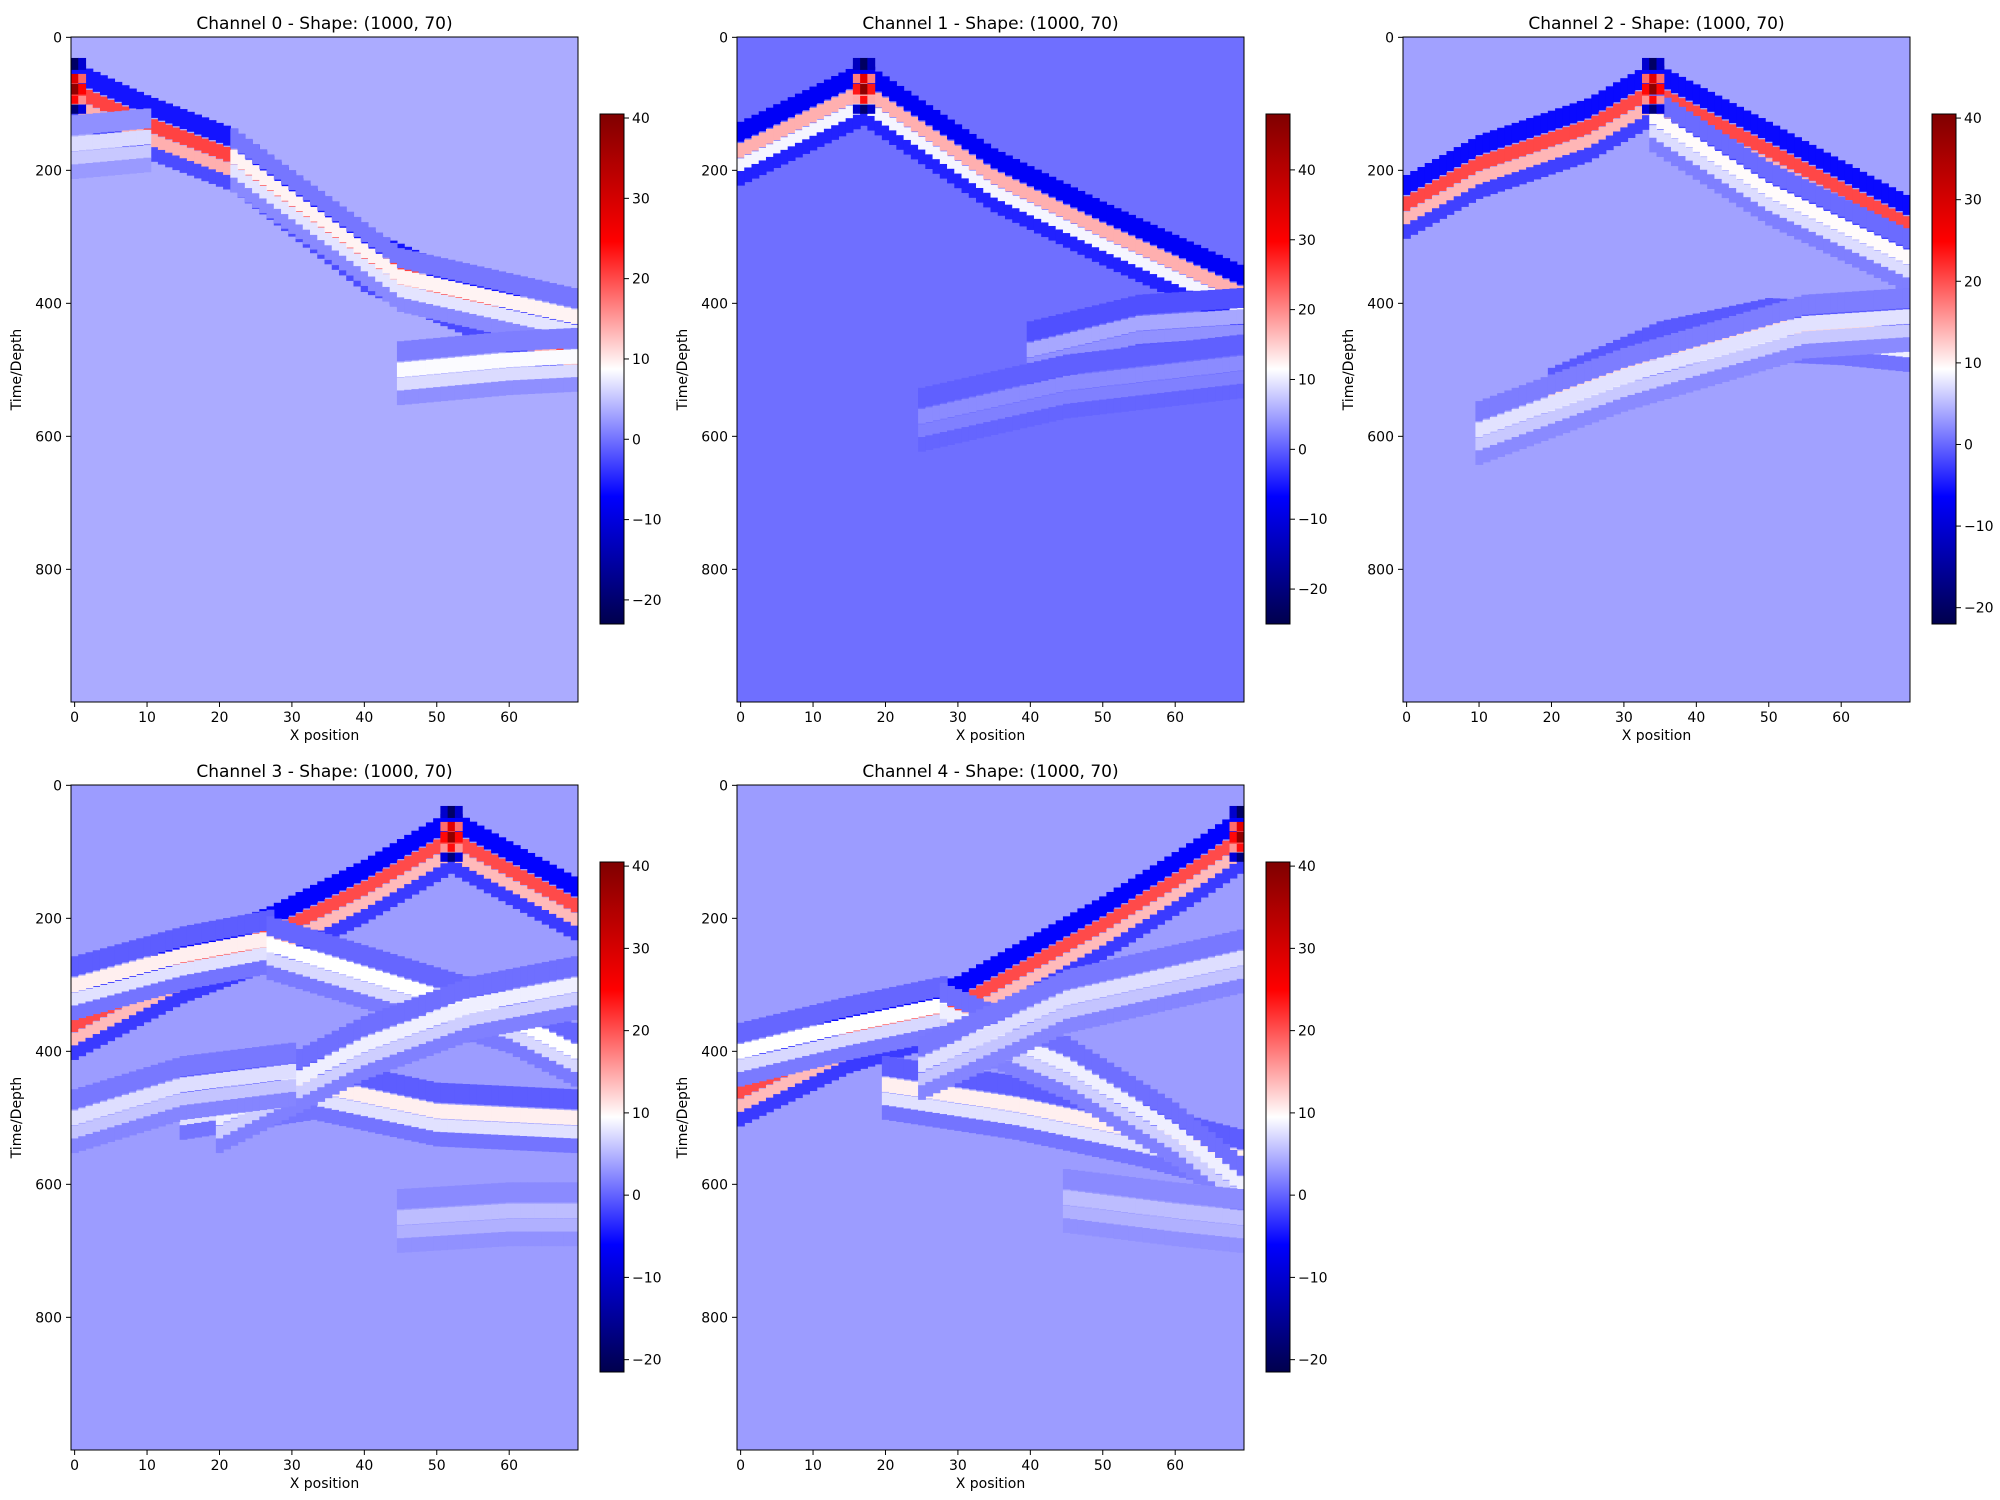  What do you see at coordinates (641, 867) in the screenshot?
I see `colorbar-tick-label: 40` at bounding box center [641, 867].